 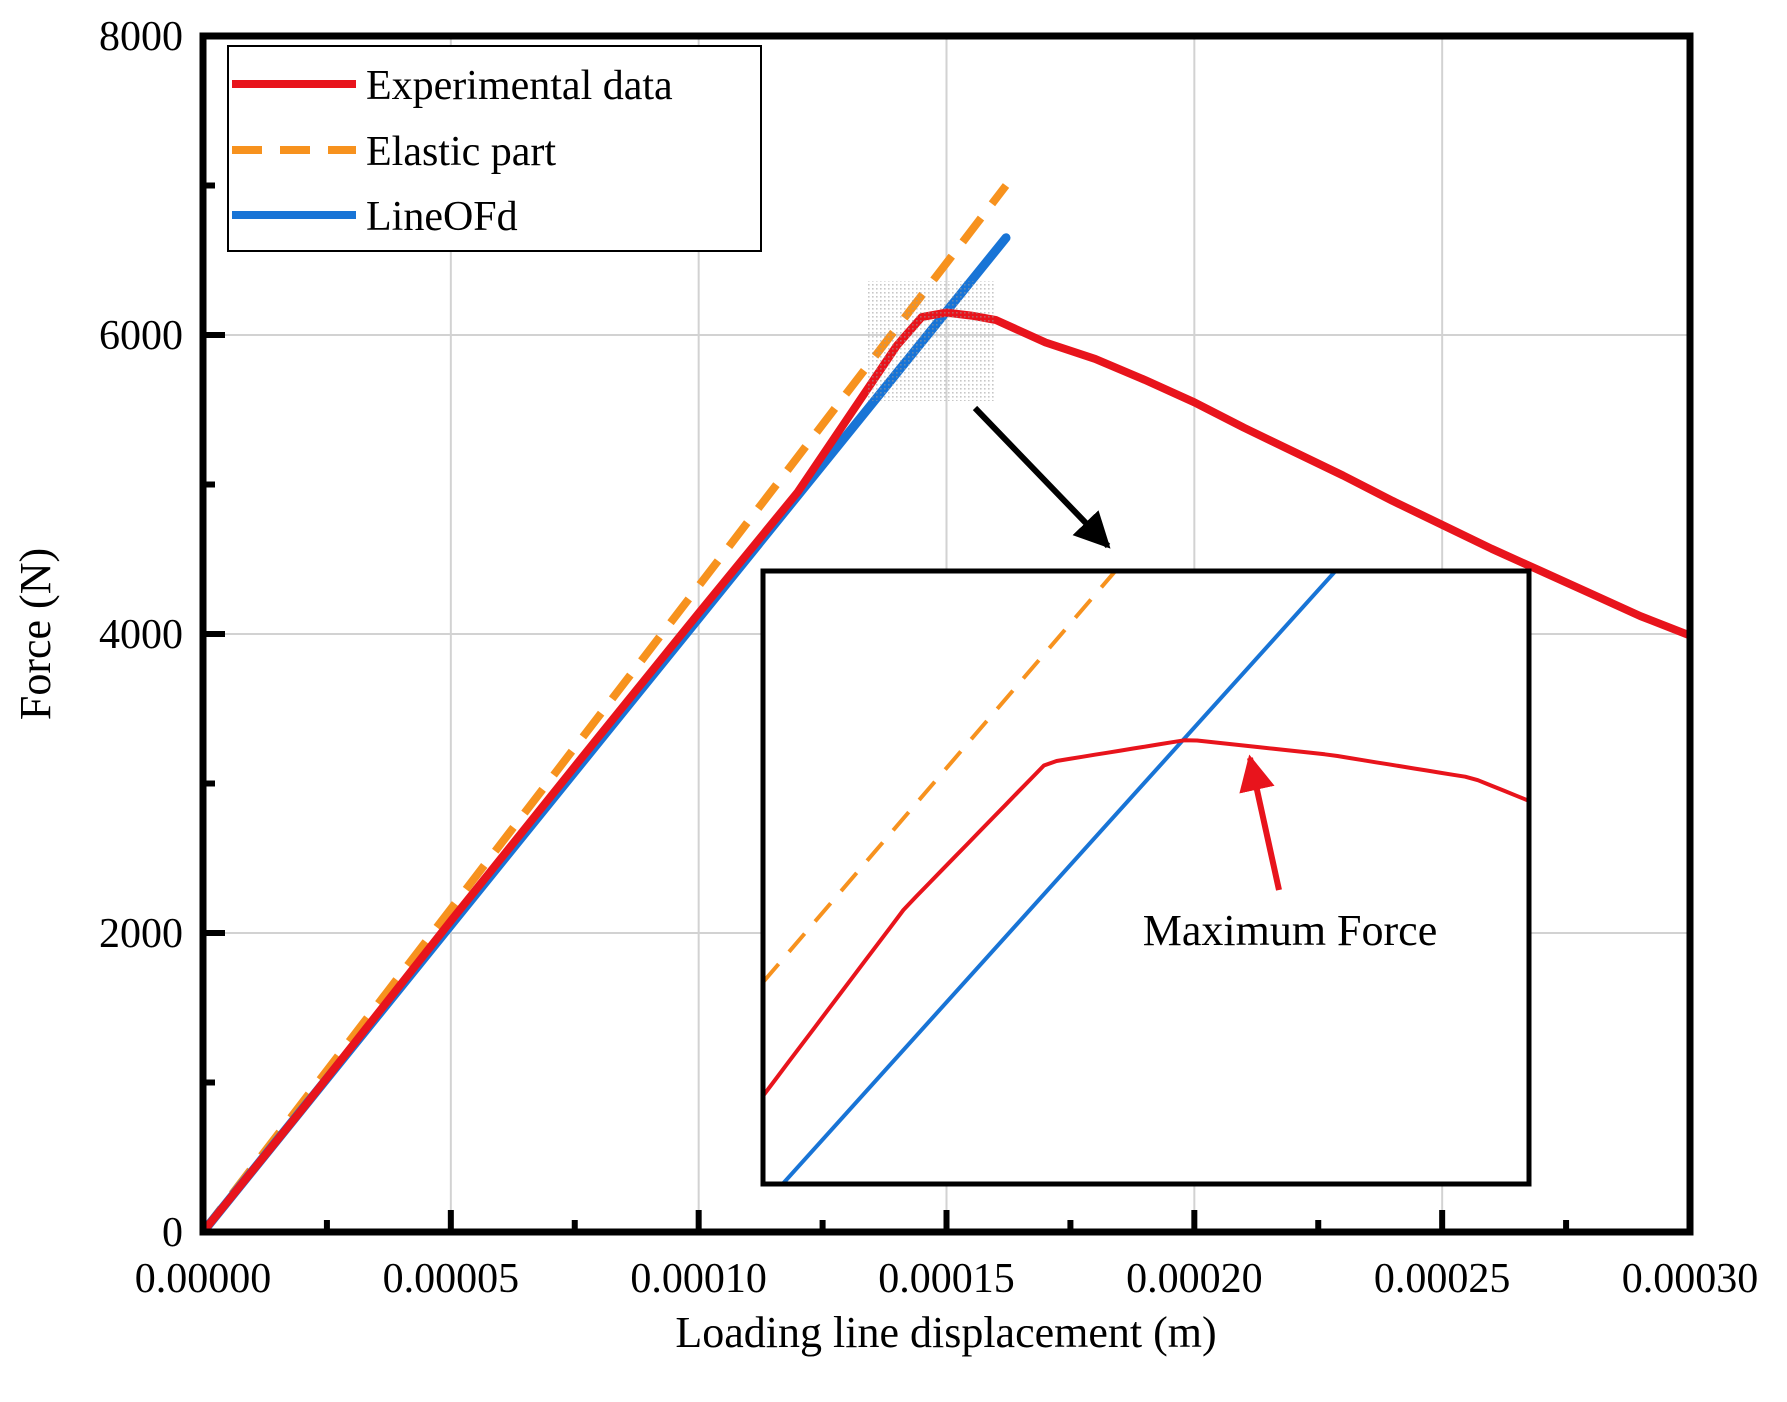 I want to click on zoom-region, so click(x=932, y=341).